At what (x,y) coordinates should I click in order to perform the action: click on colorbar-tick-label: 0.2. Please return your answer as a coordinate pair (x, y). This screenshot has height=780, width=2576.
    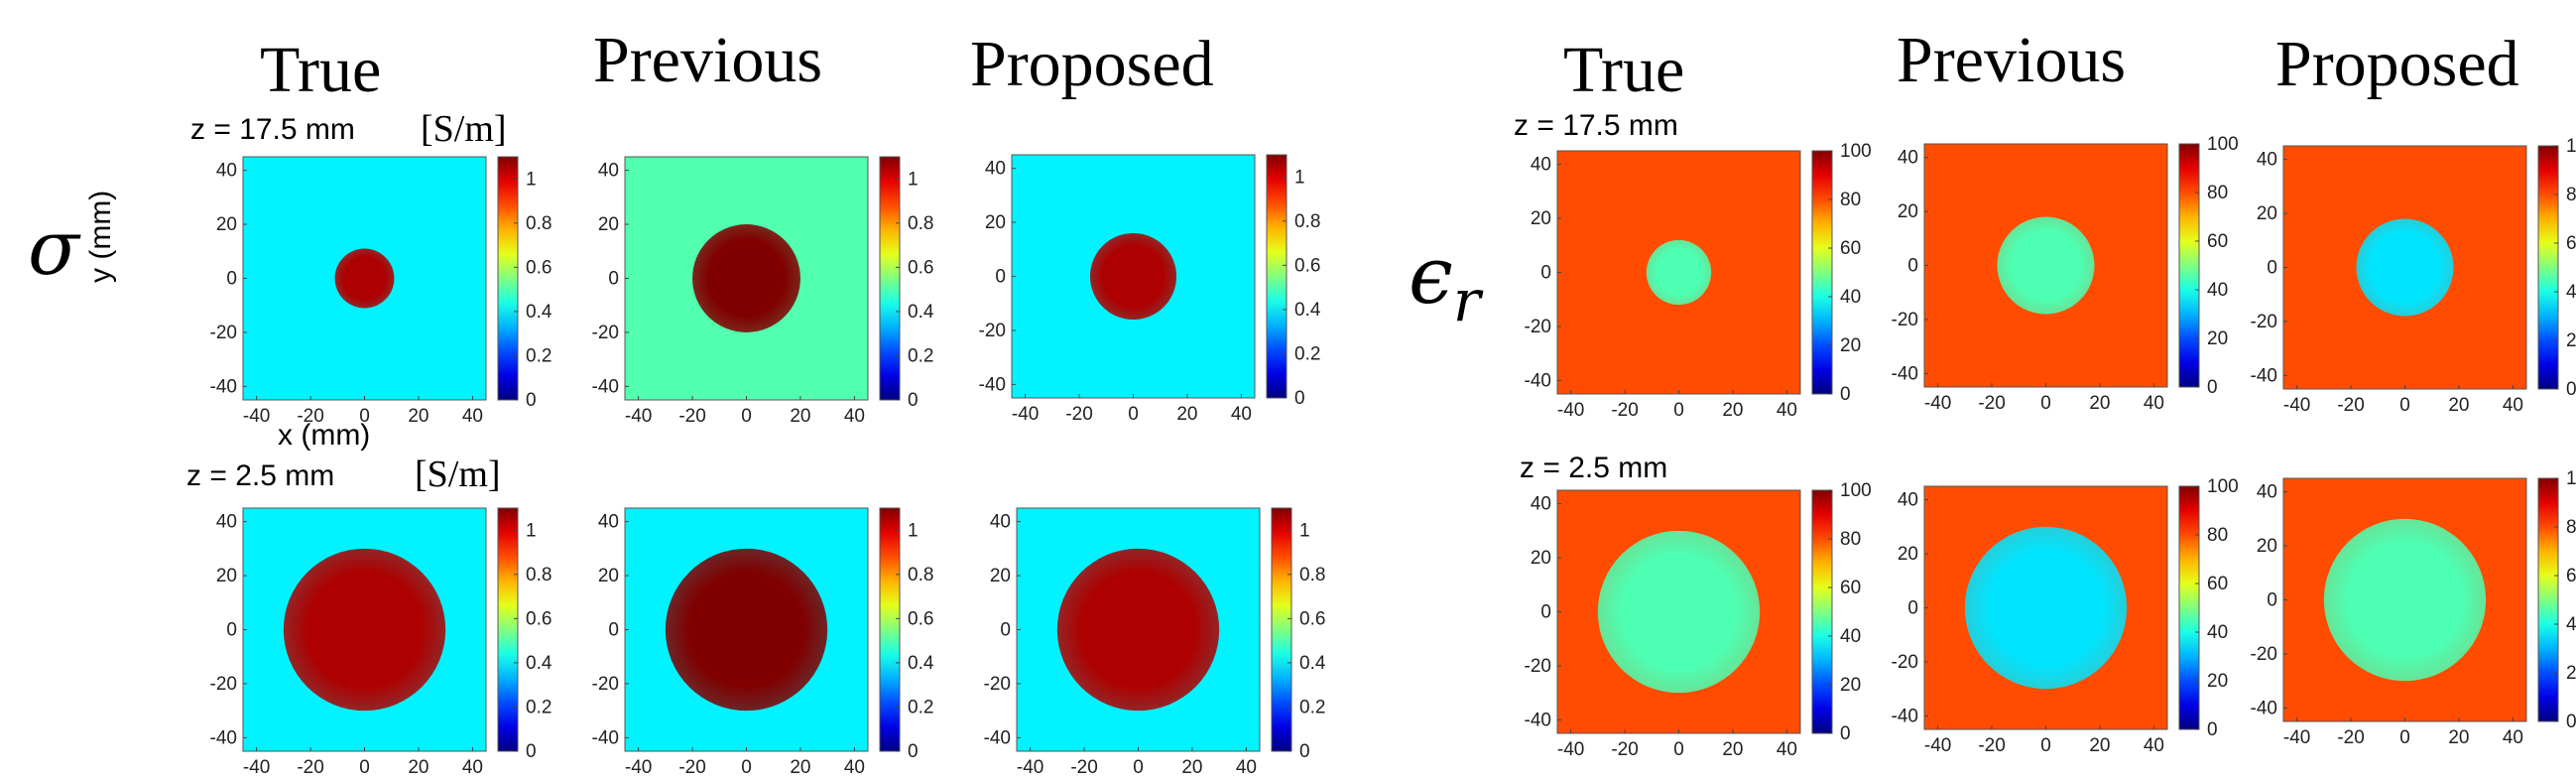
    Looking at the image, I should click on (920, 707).